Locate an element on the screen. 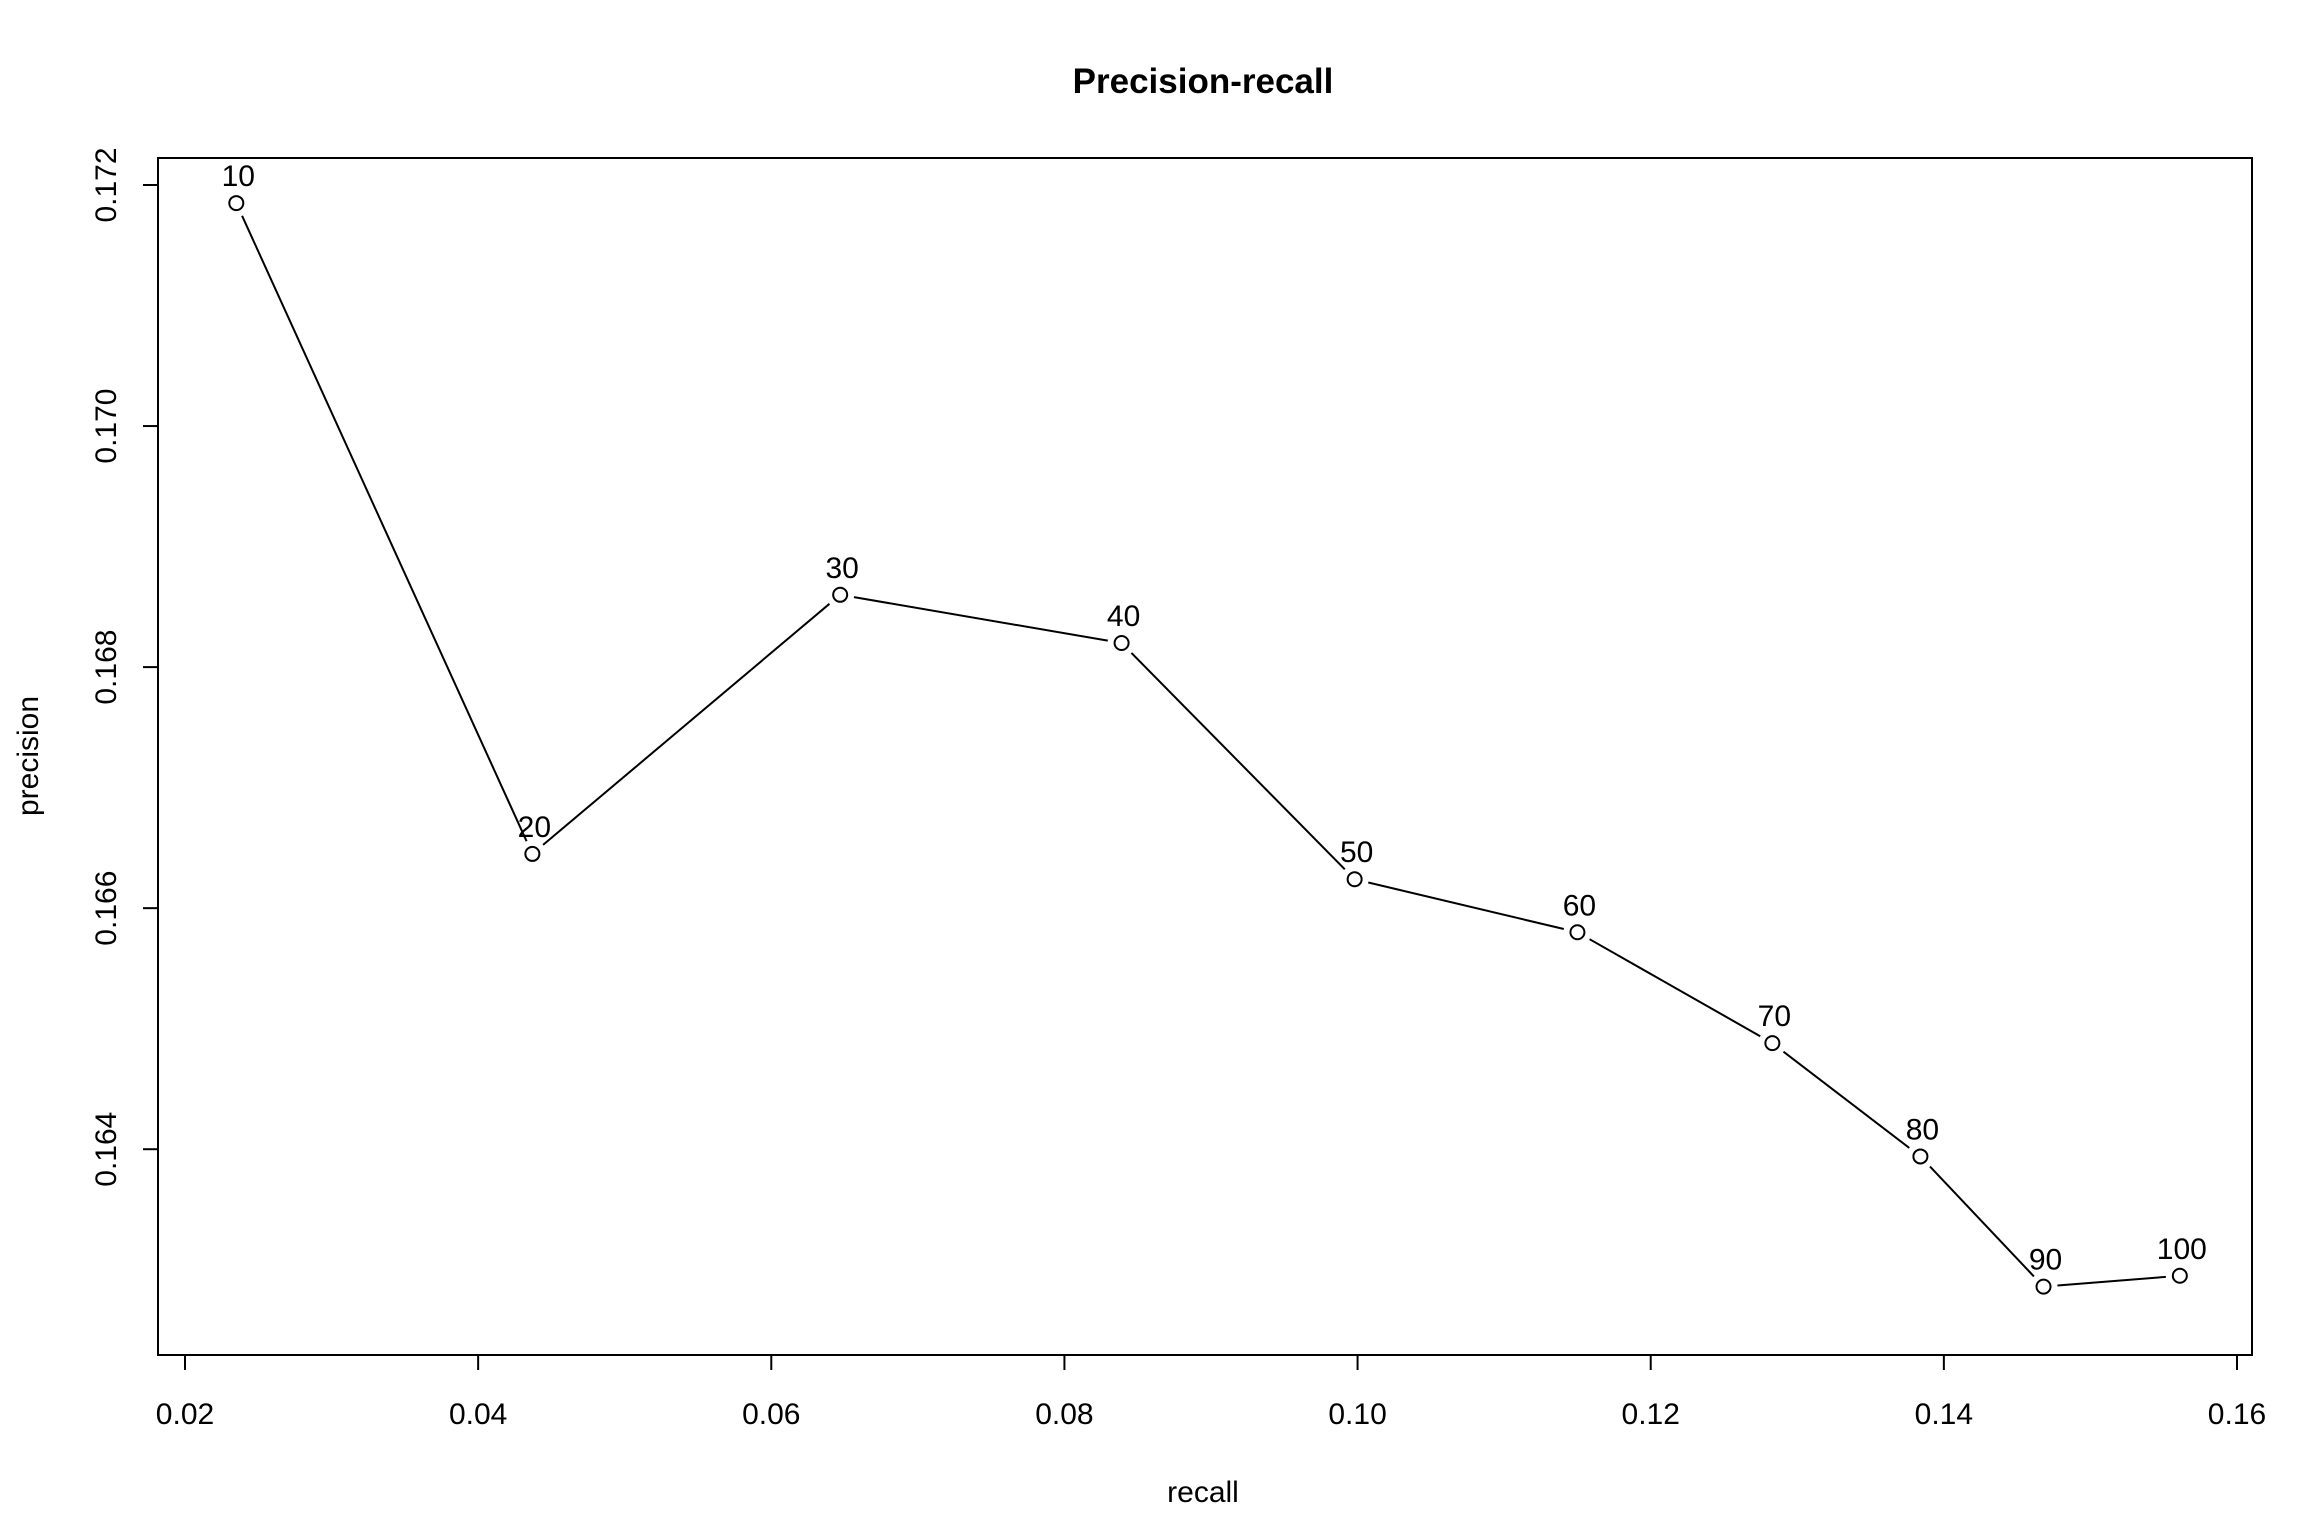 This screenshot has height=1536, width=2304. y-axis: 0.164 0.166 0.168 0.170 0.172 is located at coordinates (124, 667).